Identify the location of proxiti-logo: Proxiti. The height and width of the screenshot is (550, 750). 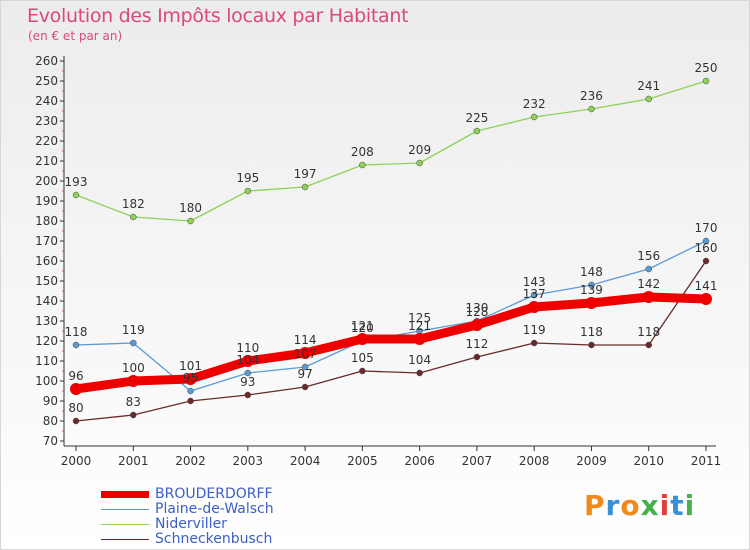
(639, 505).